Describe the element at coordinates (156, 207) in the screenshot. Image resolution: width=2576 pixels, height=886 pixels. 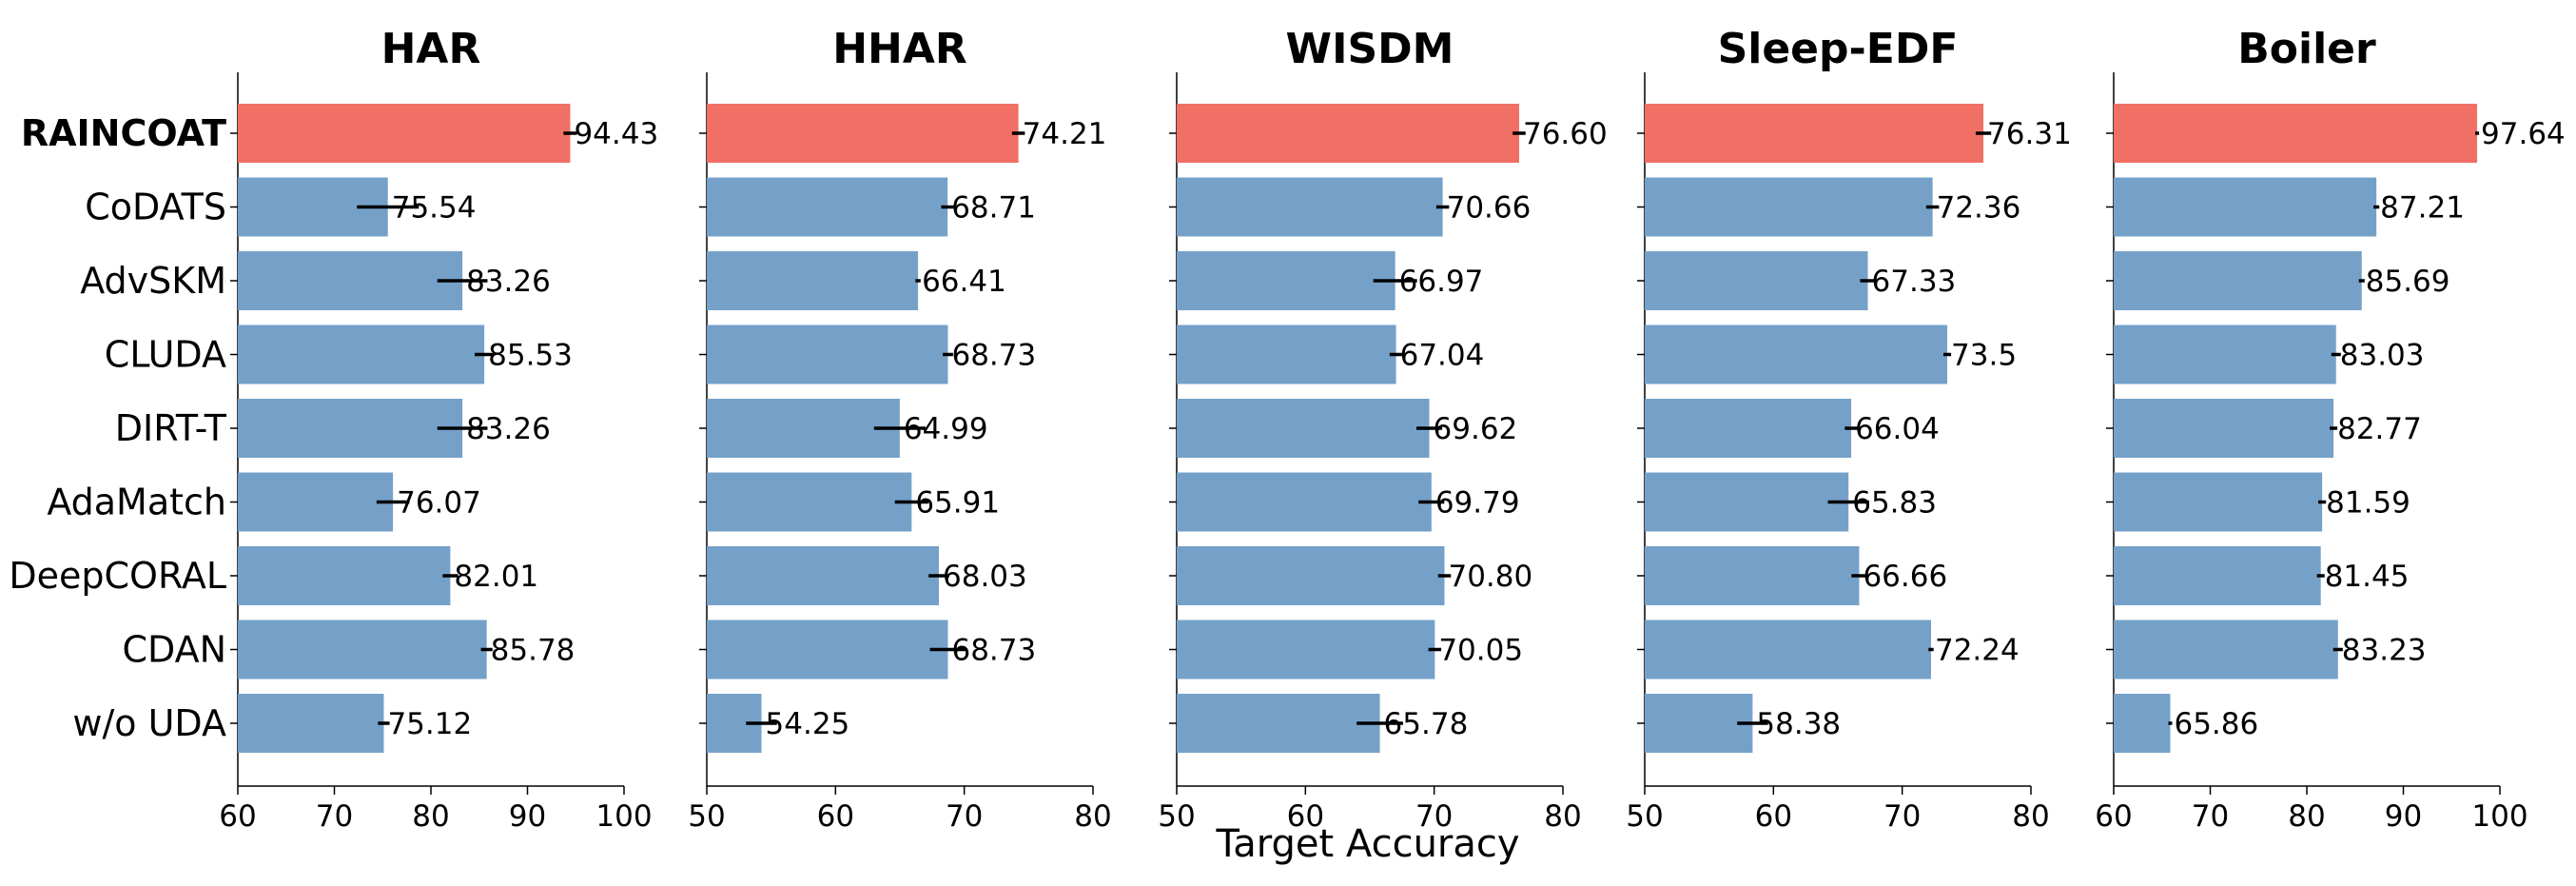
I see `category-label: CoDATS` at that location.